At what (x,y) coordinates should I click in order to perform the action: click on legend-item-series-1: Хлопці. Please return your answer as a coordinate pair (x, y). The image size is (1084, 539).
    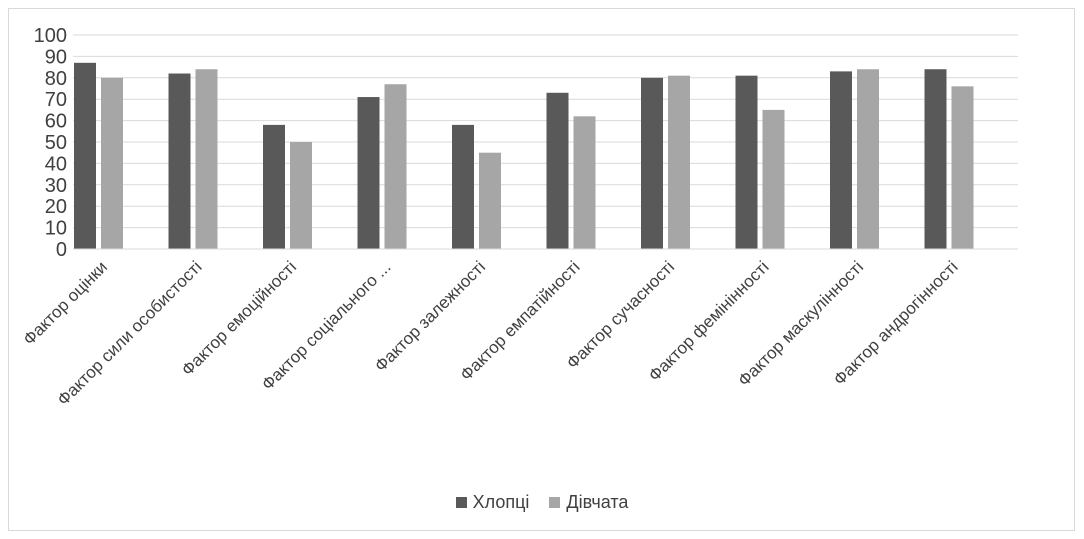
    Looking at the image, I should click on (492, 502).